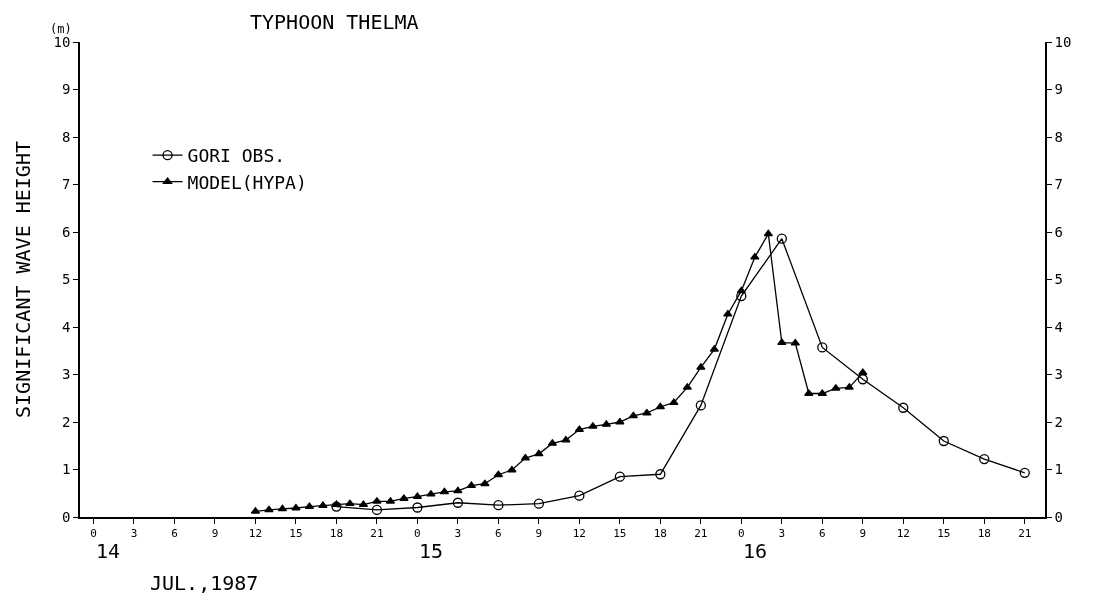 Image resolution: width=1111 pixels, height=612 pixels. I want to click on y2-tick-label: 8, so click(1058, 136).